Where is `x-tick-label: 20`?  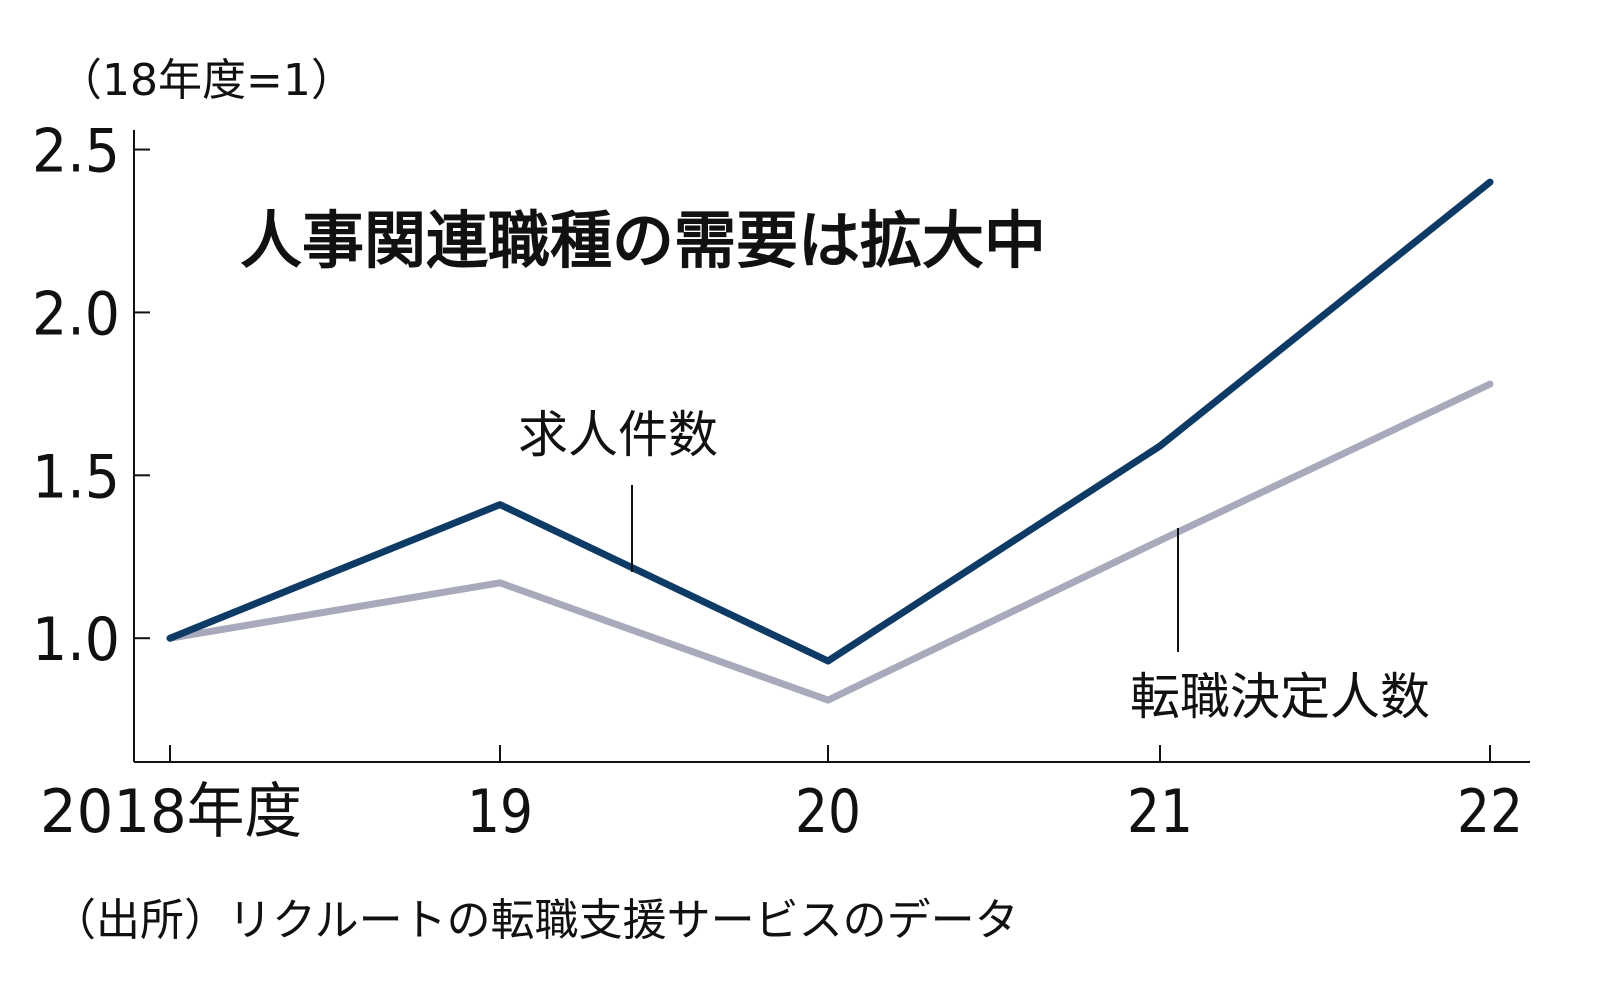 x-tick-label: 20 is located at coordinates (828, 812).